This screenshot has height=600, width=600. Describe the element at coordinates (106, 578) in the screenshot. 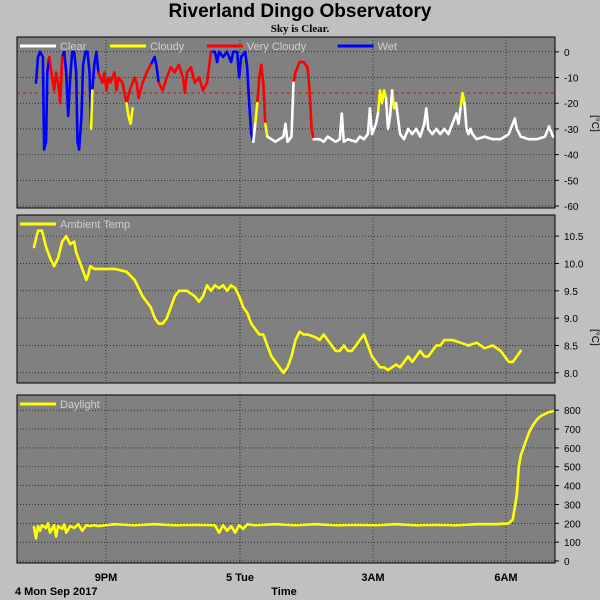

I see `xtick-label: 9PM` at that location.